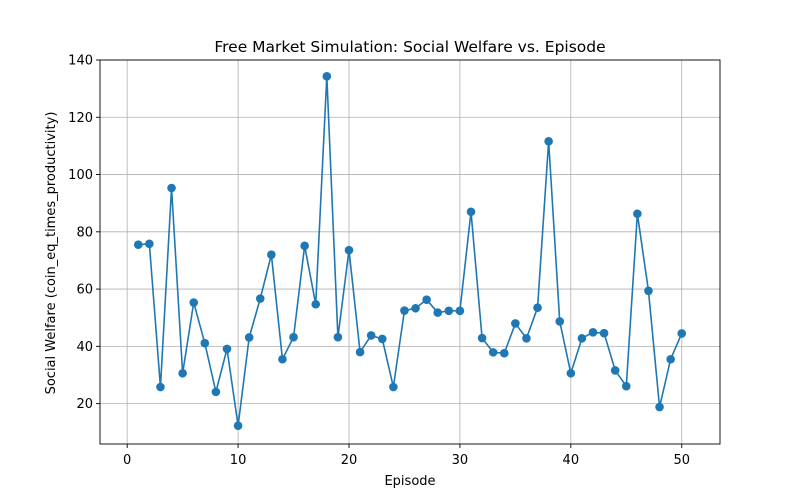 This screenshot has height=500, width=800. I want to click on x-tick-label: 10, so click(238, 460).